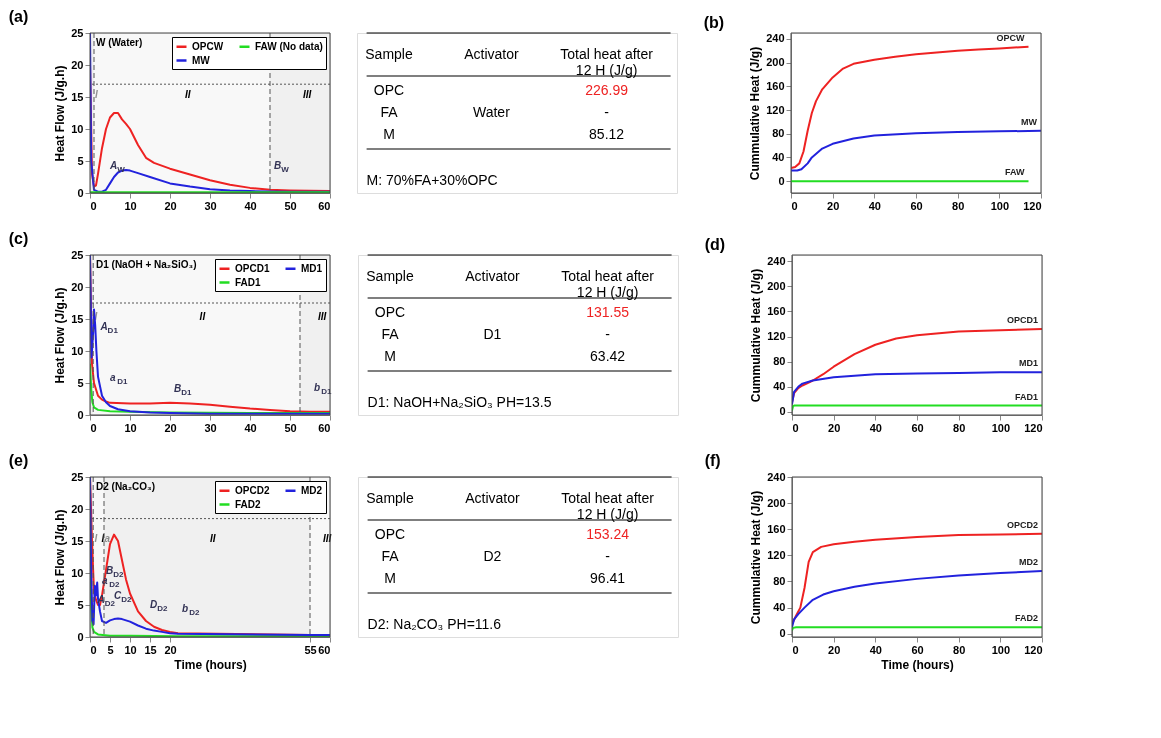  Describe the element at coordinates (290, 427) in the screenshot. I see `x-tick-label: 50` at that location.